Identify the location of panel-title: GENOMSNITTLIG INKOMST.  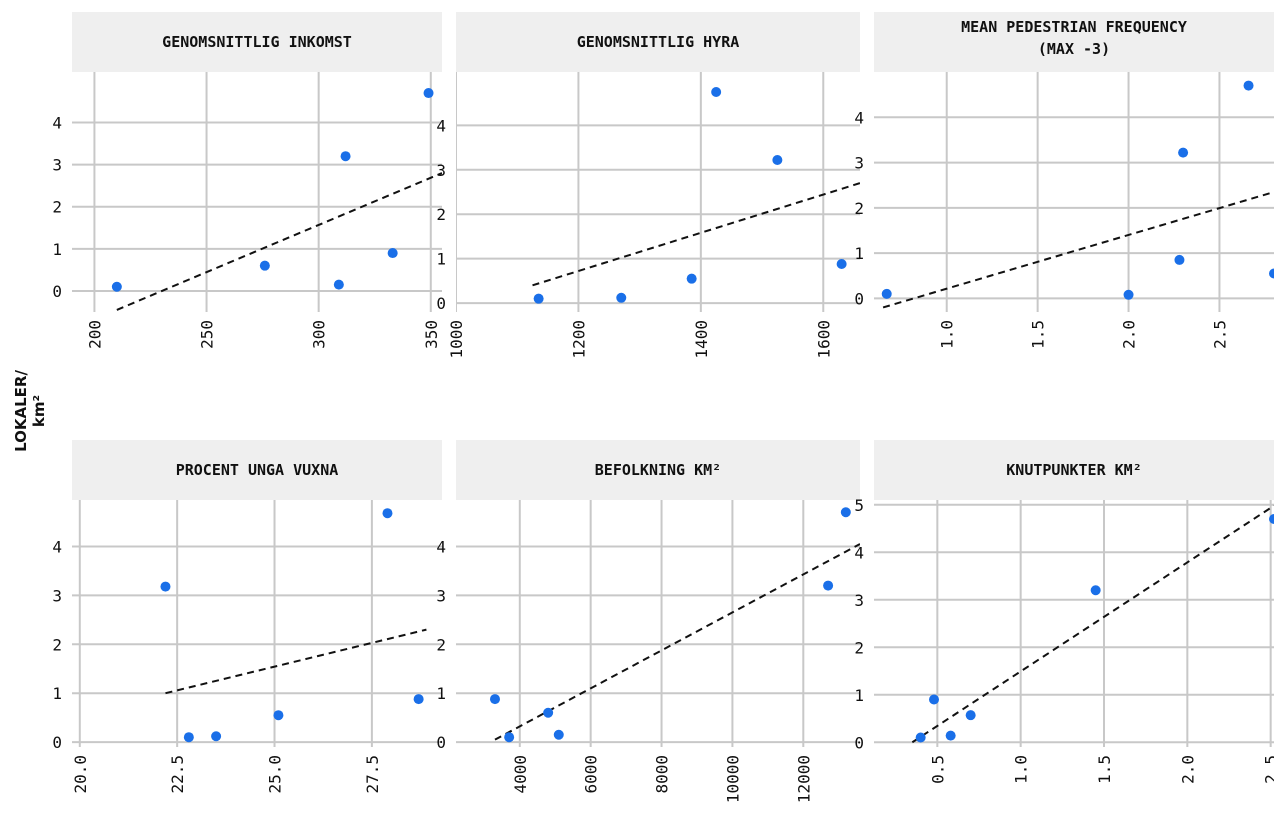
(257, 42).